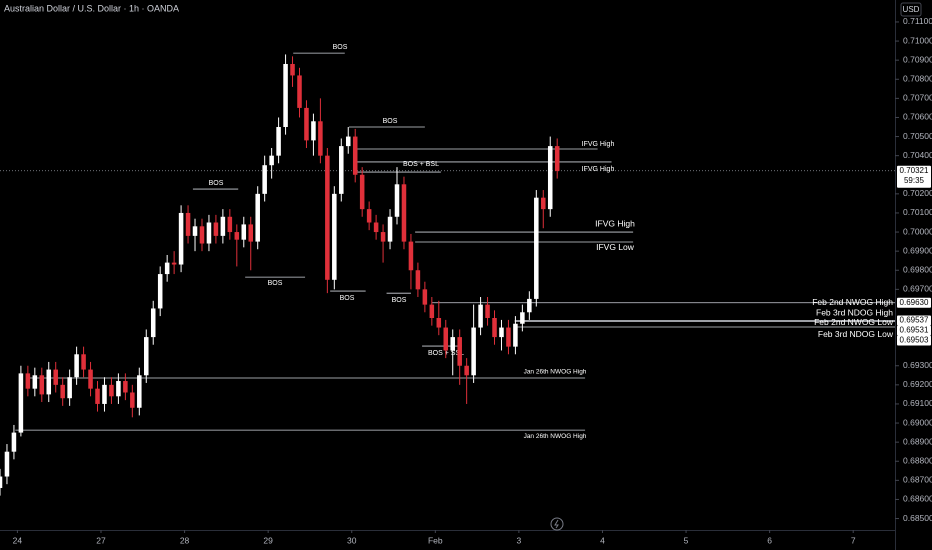  I want to click on y-tick-label: 0.70000, so click(917, 231).